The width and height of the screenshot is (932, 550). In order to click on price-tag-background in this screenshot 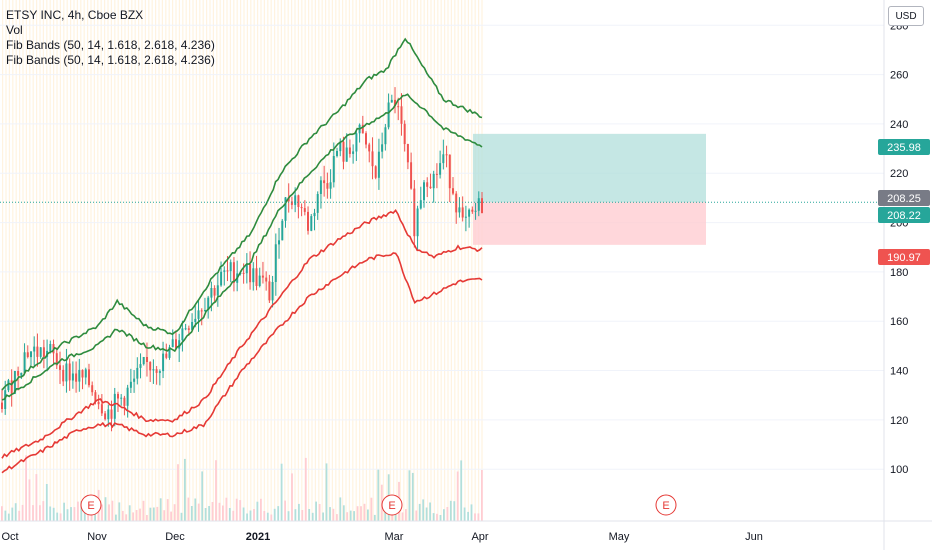, I will do `click(904, 215)`.